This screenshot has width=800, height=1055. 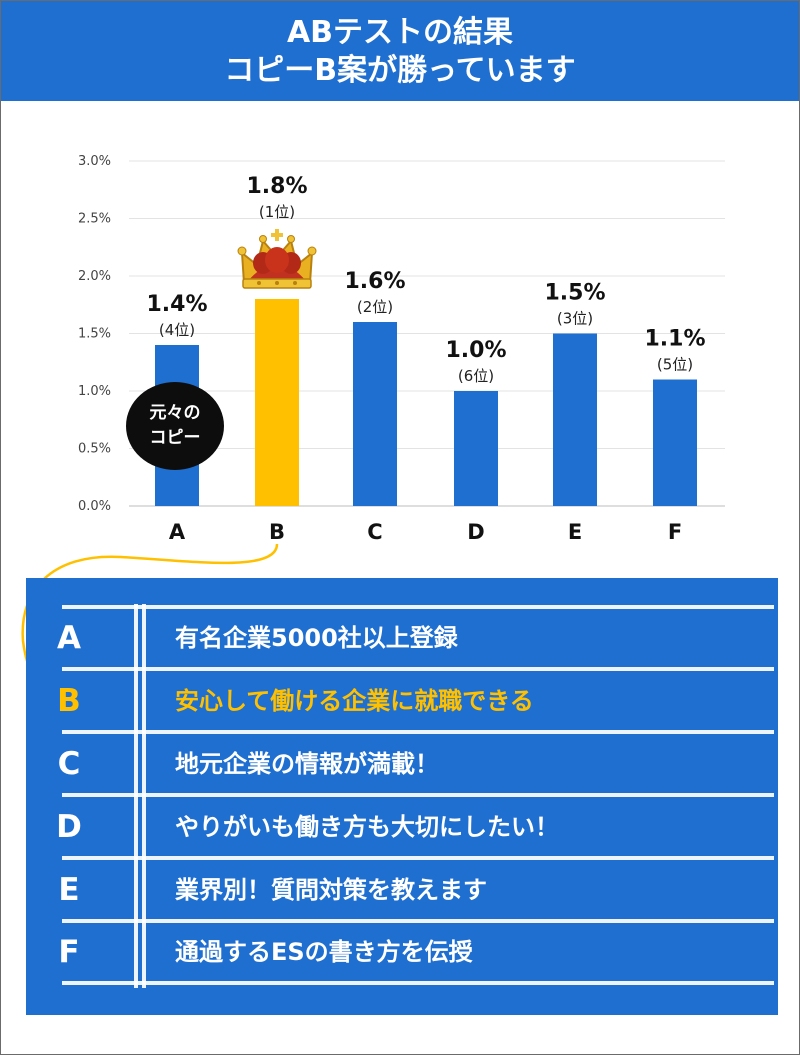 I want to click on value-label: 1.6%, so click(x=374, y=281).